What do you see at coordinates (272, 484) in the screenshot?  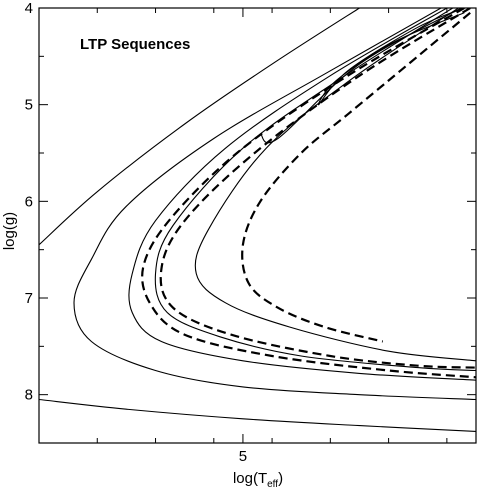 I see `x-axis-label-subscript: eff` at bounding box center [272, 484].